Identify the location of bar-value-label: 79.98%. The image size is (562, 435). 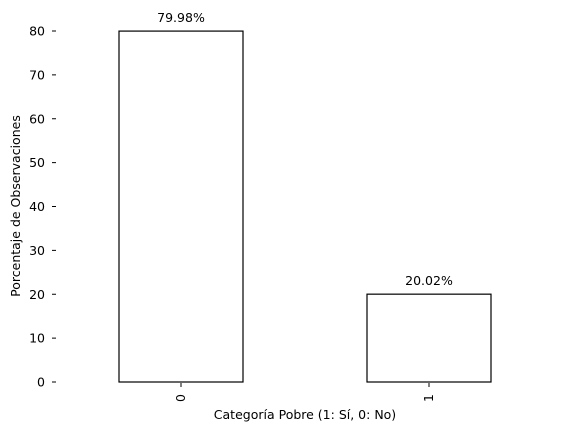
(181, 17).